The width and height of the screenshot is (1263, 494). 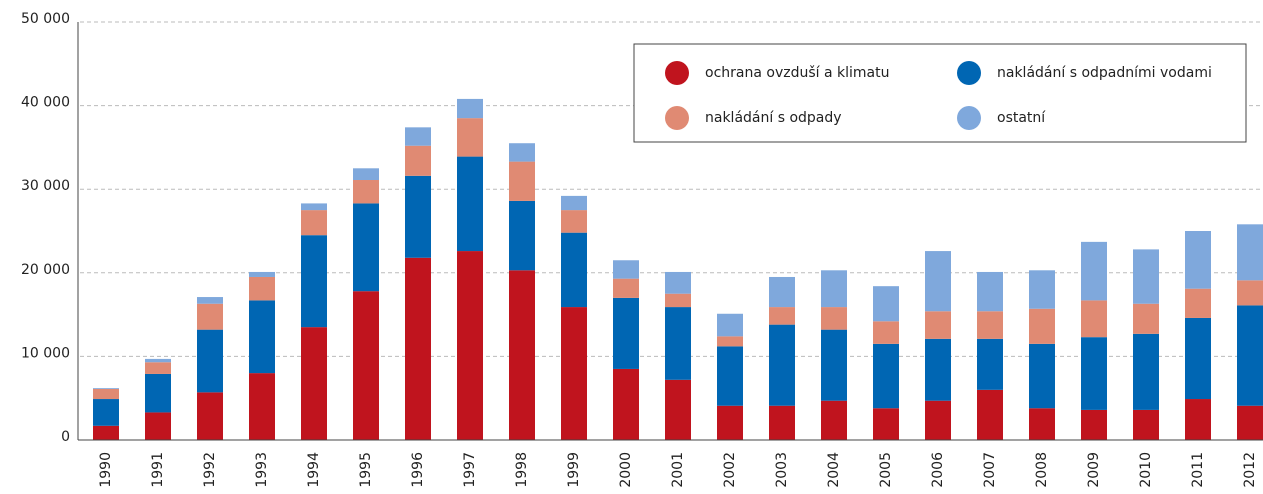 I want to click on x-tick-label: 1992, so click(x=210, y=470).